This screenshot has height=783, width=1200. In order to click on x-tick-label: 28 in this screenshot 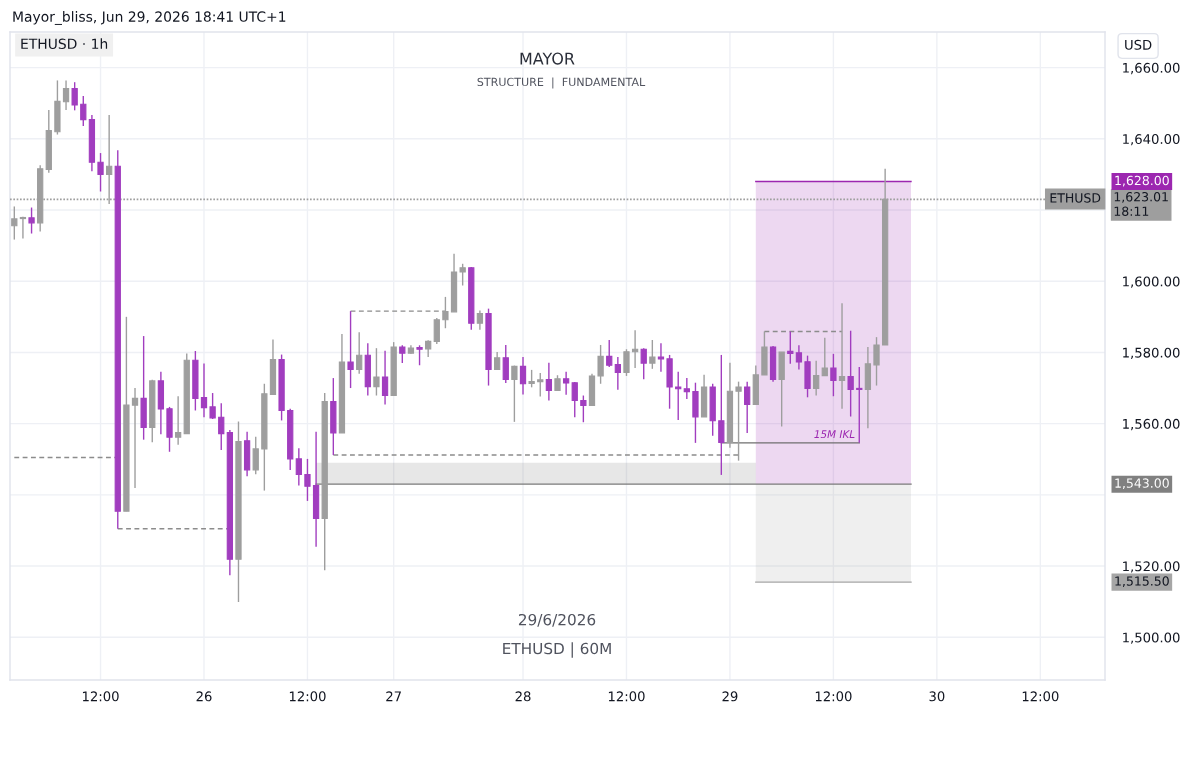, I will do `click(523, 696)`.